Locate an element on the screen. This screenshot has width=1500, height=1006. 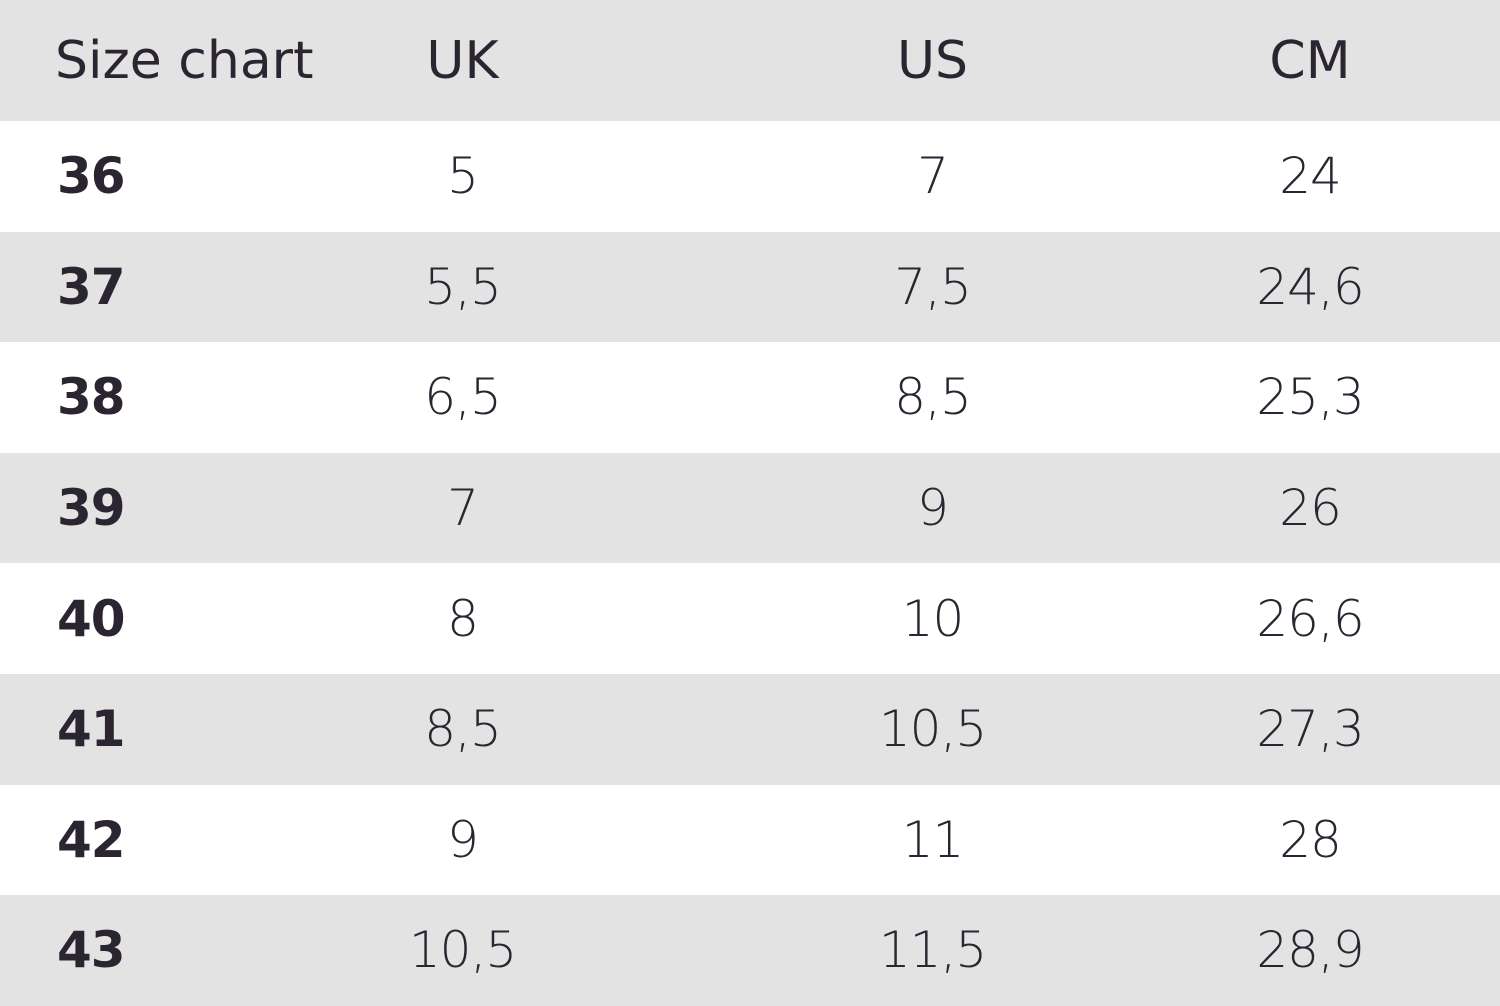
header-row: Size chart UK US CM is located at coordinates (750, 60).